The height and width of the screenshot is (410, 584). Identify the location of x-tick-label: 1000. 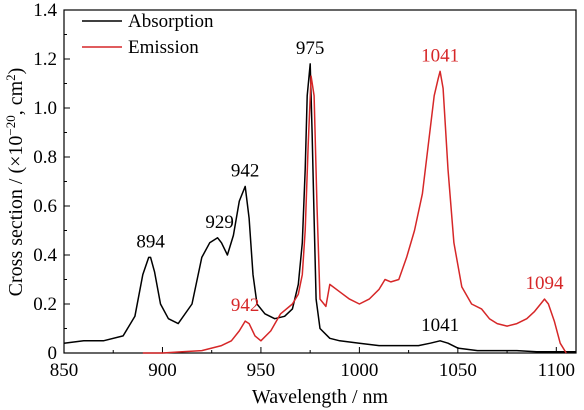
(359, 370).